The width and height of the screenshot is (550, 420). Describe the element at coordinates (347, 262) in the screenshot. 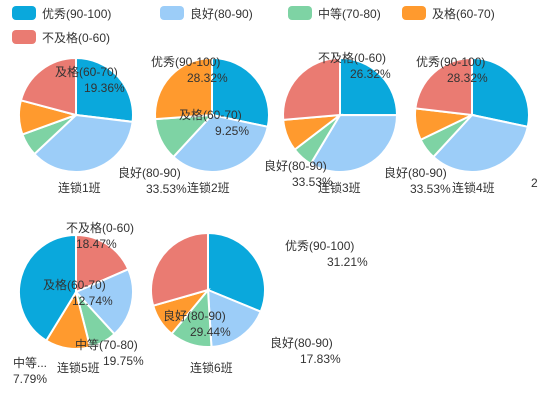

I see `slice-label-pct: 31.21%` at that location.